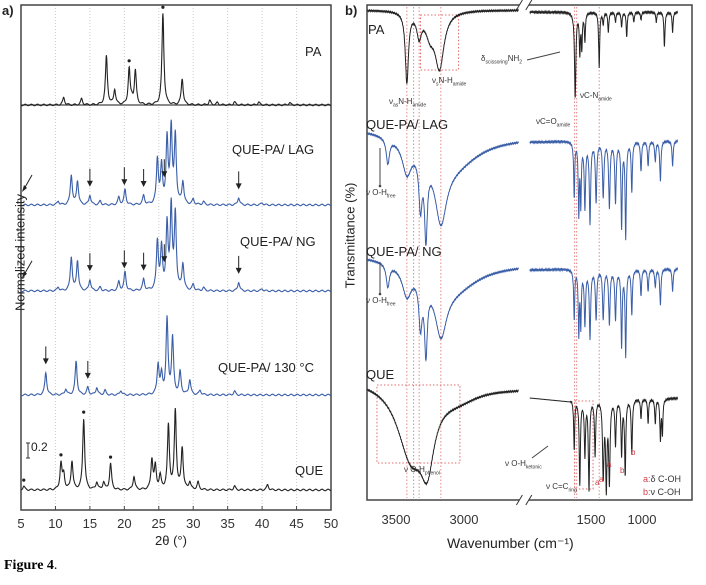  Describe the element at coordinates (331, 523) in the screenshot. I see `x-tick-label: 50` at that location.